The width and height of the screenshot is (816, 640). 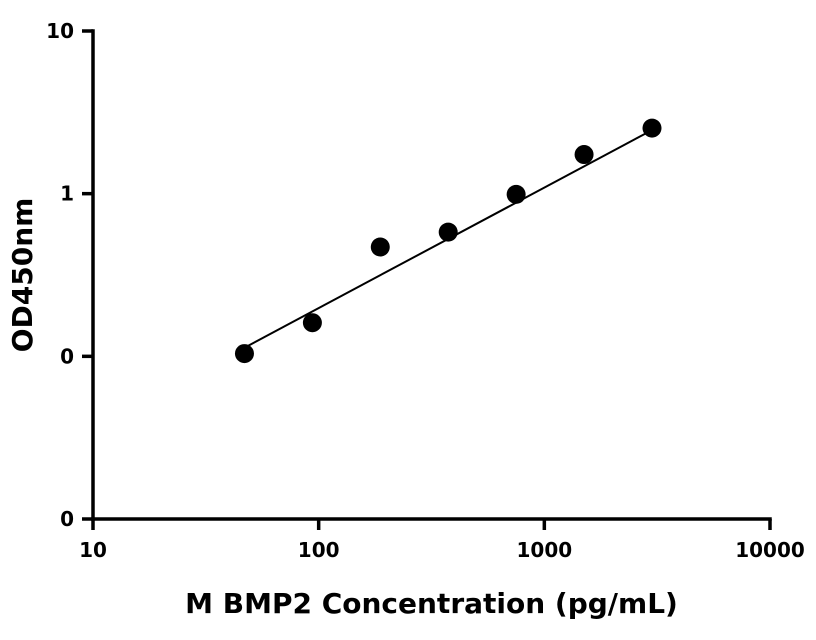 I want to click on x-axis-ticks: 10 100 1000 10000, so click(x=442, y=540).